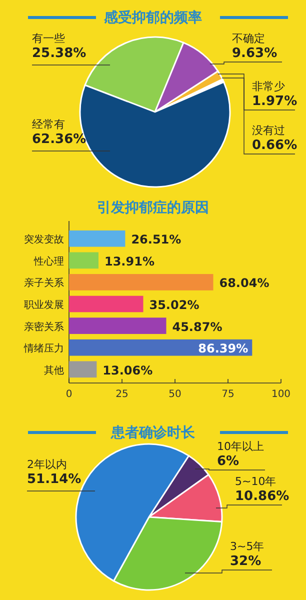 The height and width of the screenshot is (600, 306). What do you see at coordinates (152, 17) in the screenshot?
I see `chart-title: 感受抑郁的频率` at bounding box center [152, 17].